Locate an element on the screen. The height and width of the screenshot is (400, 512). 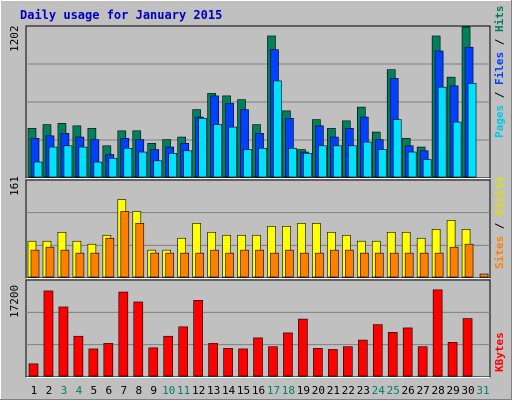
svg-text: Pages / Files / Hits is located at coordinates (499, 72).